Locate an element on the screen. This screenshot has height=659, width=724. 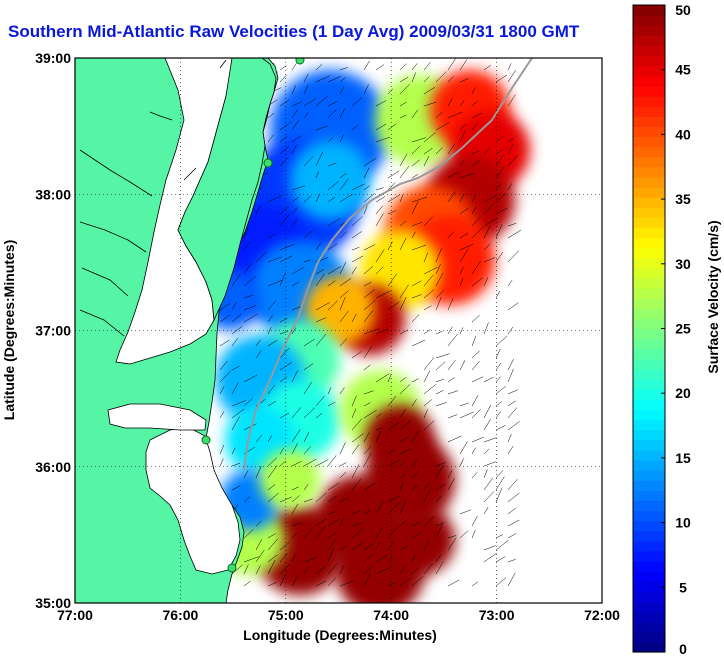
y-axis-ticks: 39:00 38:00 37:00 36:00 35:00 is located at coordinates (53, 330).